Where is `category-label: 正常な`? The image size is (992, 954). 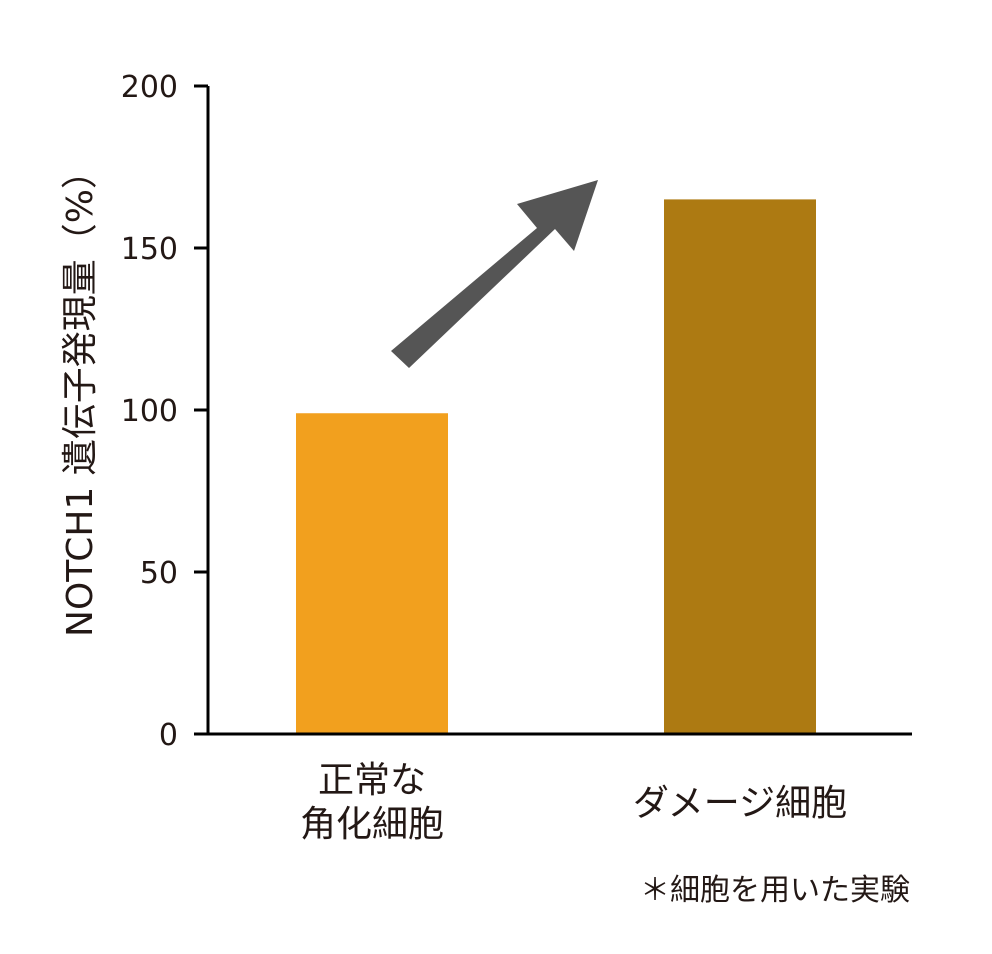 category-label: 正常な is located at coordinates (372, 780).